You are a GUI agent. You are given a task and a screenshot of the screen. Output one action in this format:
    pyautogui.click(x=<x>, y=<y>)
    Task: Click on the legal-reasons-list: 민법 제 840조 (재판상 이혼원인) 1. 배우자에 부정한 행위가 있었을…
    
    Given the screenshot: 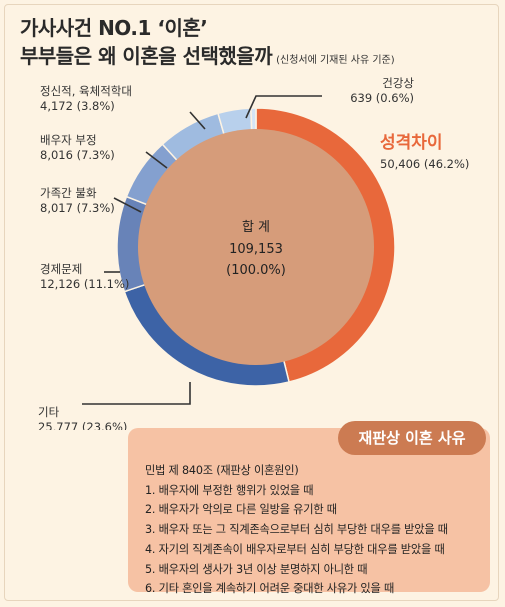 What is the action you would take?
    pyautogui.click(x=296, y=530)
    